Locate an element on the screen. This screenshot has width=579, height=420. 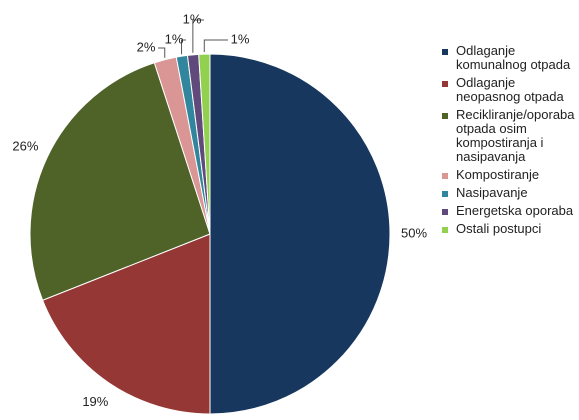
data-label: 19% is located at coordinates (95, 401).